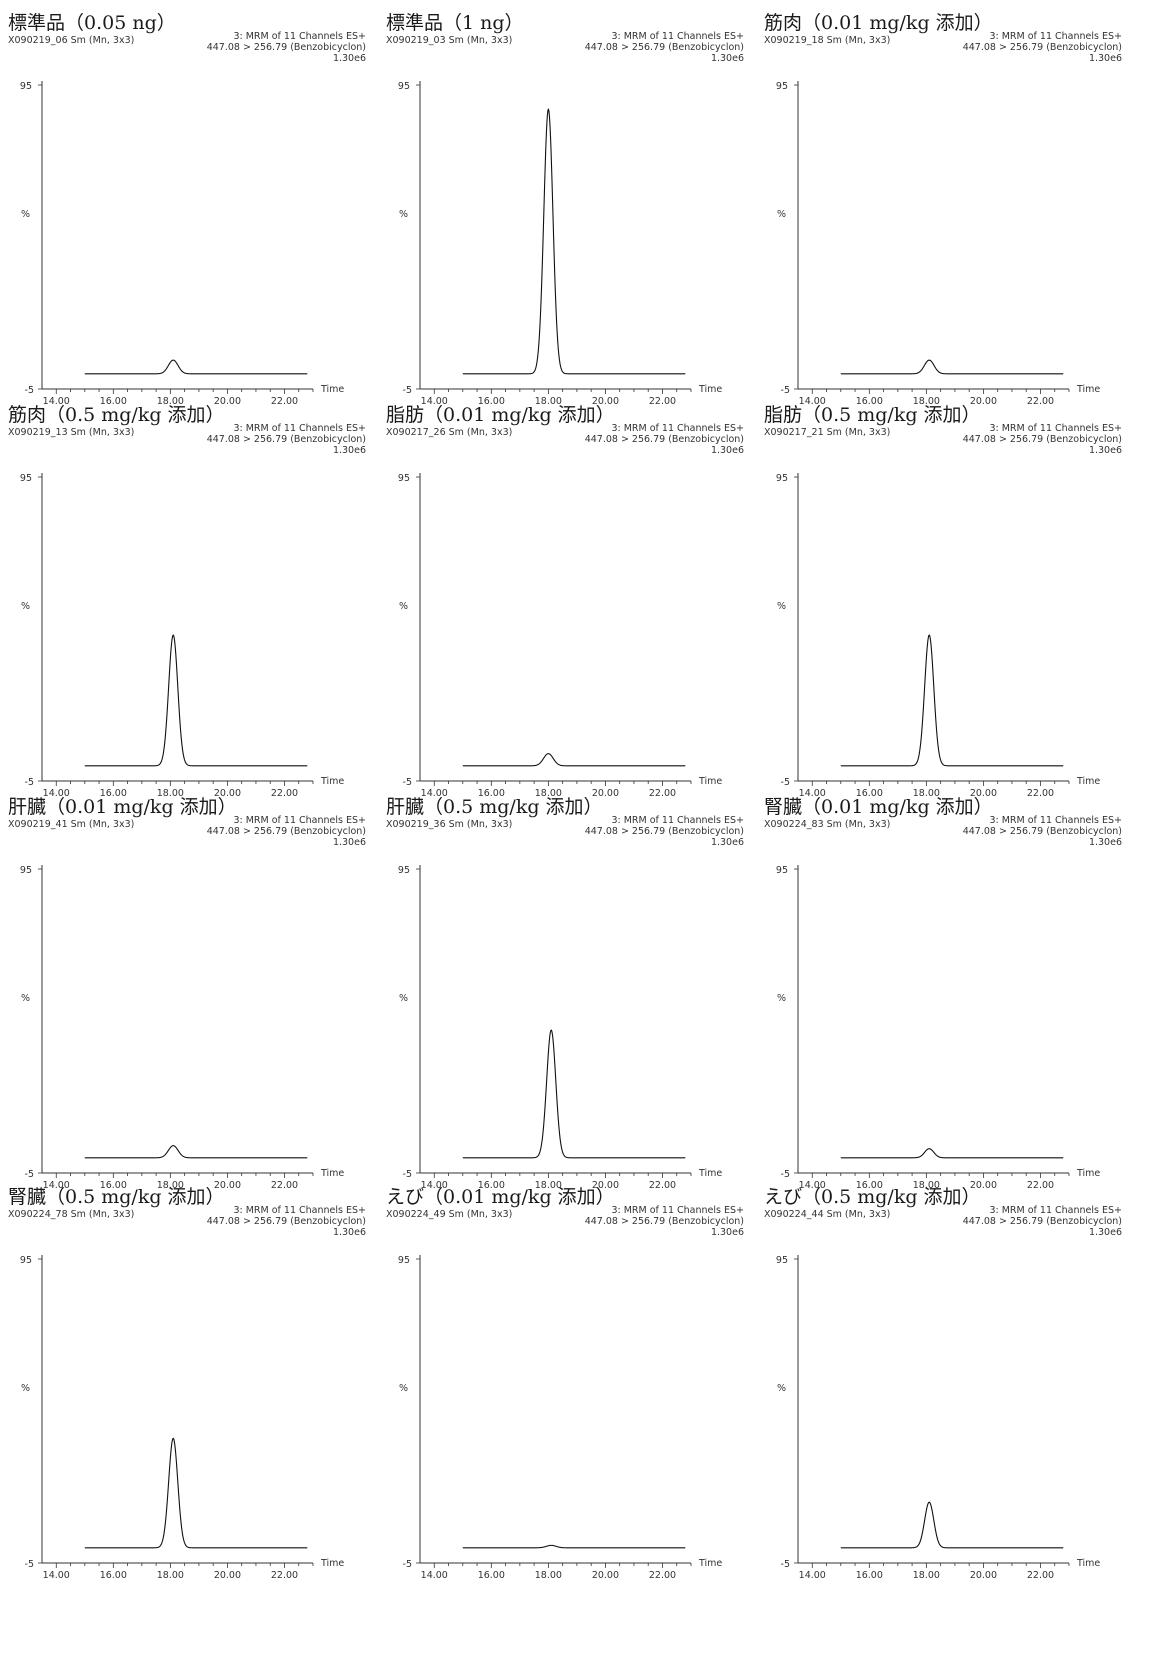 This screenshot has height=1657, width=1154. What do you see at coordinates (500, 1197) in the screenshot?
I see `panel-title: えび（0.01 mg/kg 添加）` at bounding box center [500, 1197].